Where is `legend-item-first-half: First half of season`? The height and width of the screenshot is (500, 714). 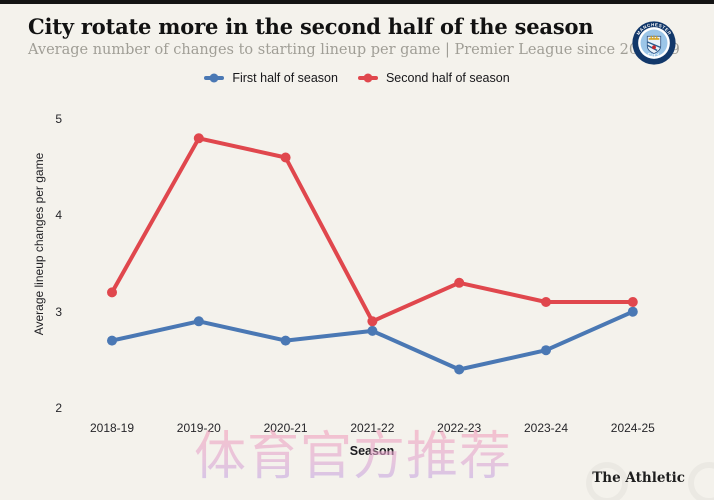
legend-item-first-half: First half of season is located at coordinates (271, 78).